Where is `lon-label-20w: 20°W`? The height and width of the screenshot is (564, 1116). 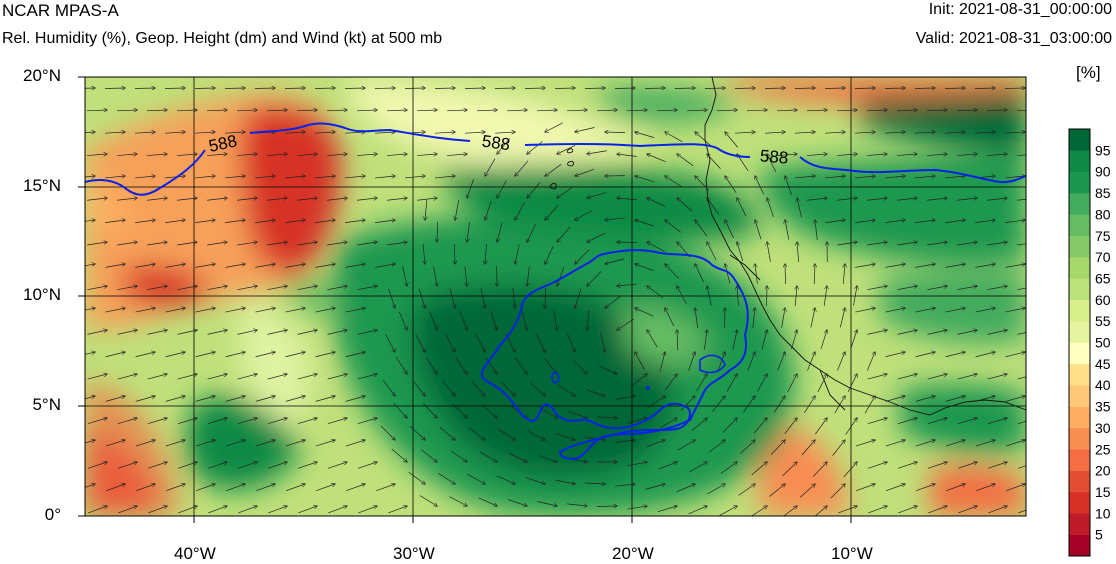
lon-label-20w: 20°W is located at coordinates (633, 554).